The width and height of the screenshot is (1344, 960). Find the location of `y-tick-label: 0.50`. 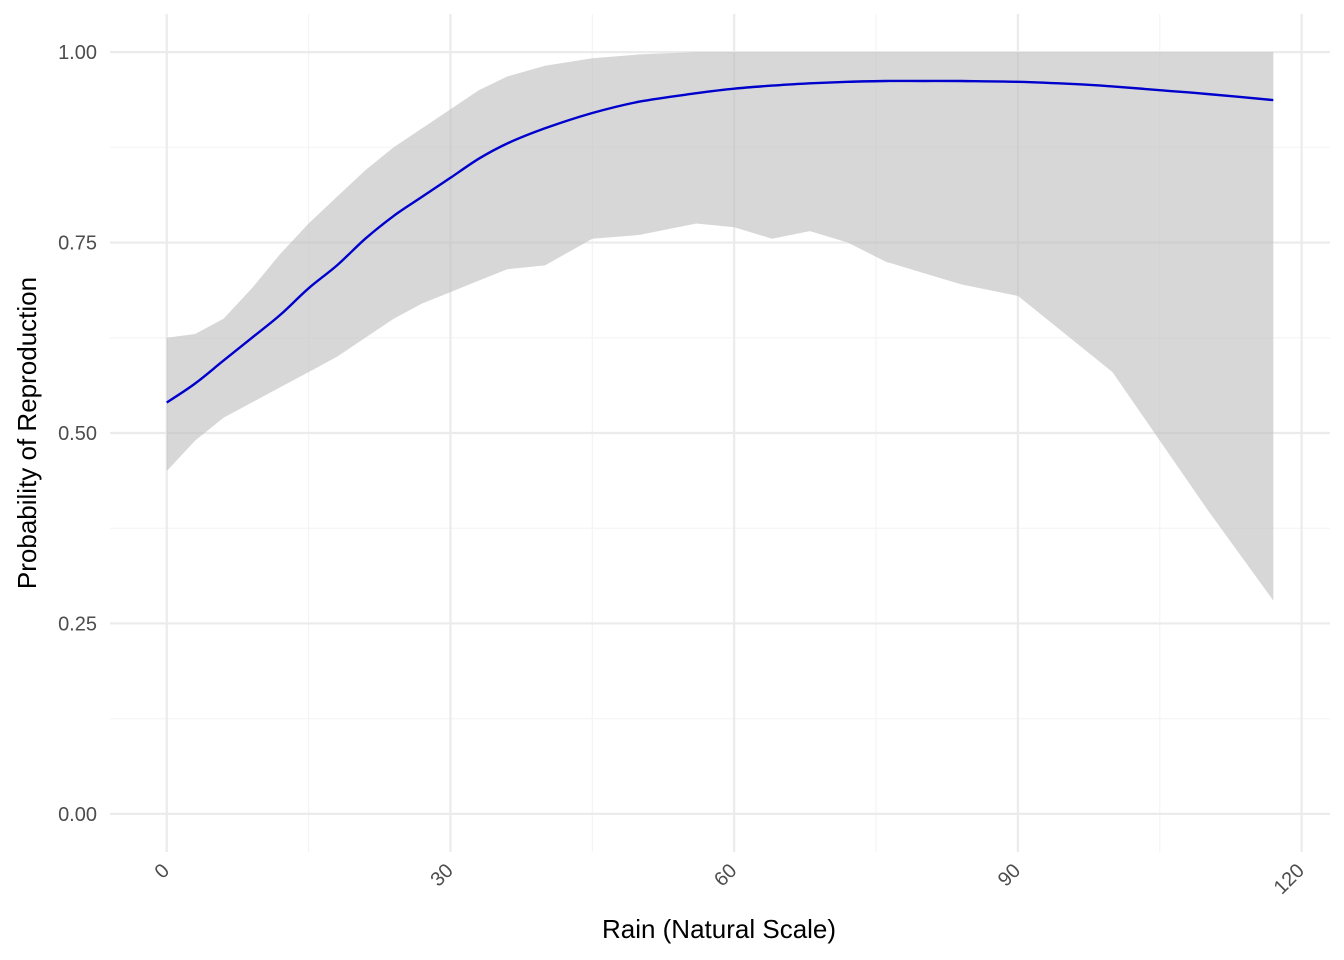

y-tick-label: 0.50 is located at coordinates (77, 434).